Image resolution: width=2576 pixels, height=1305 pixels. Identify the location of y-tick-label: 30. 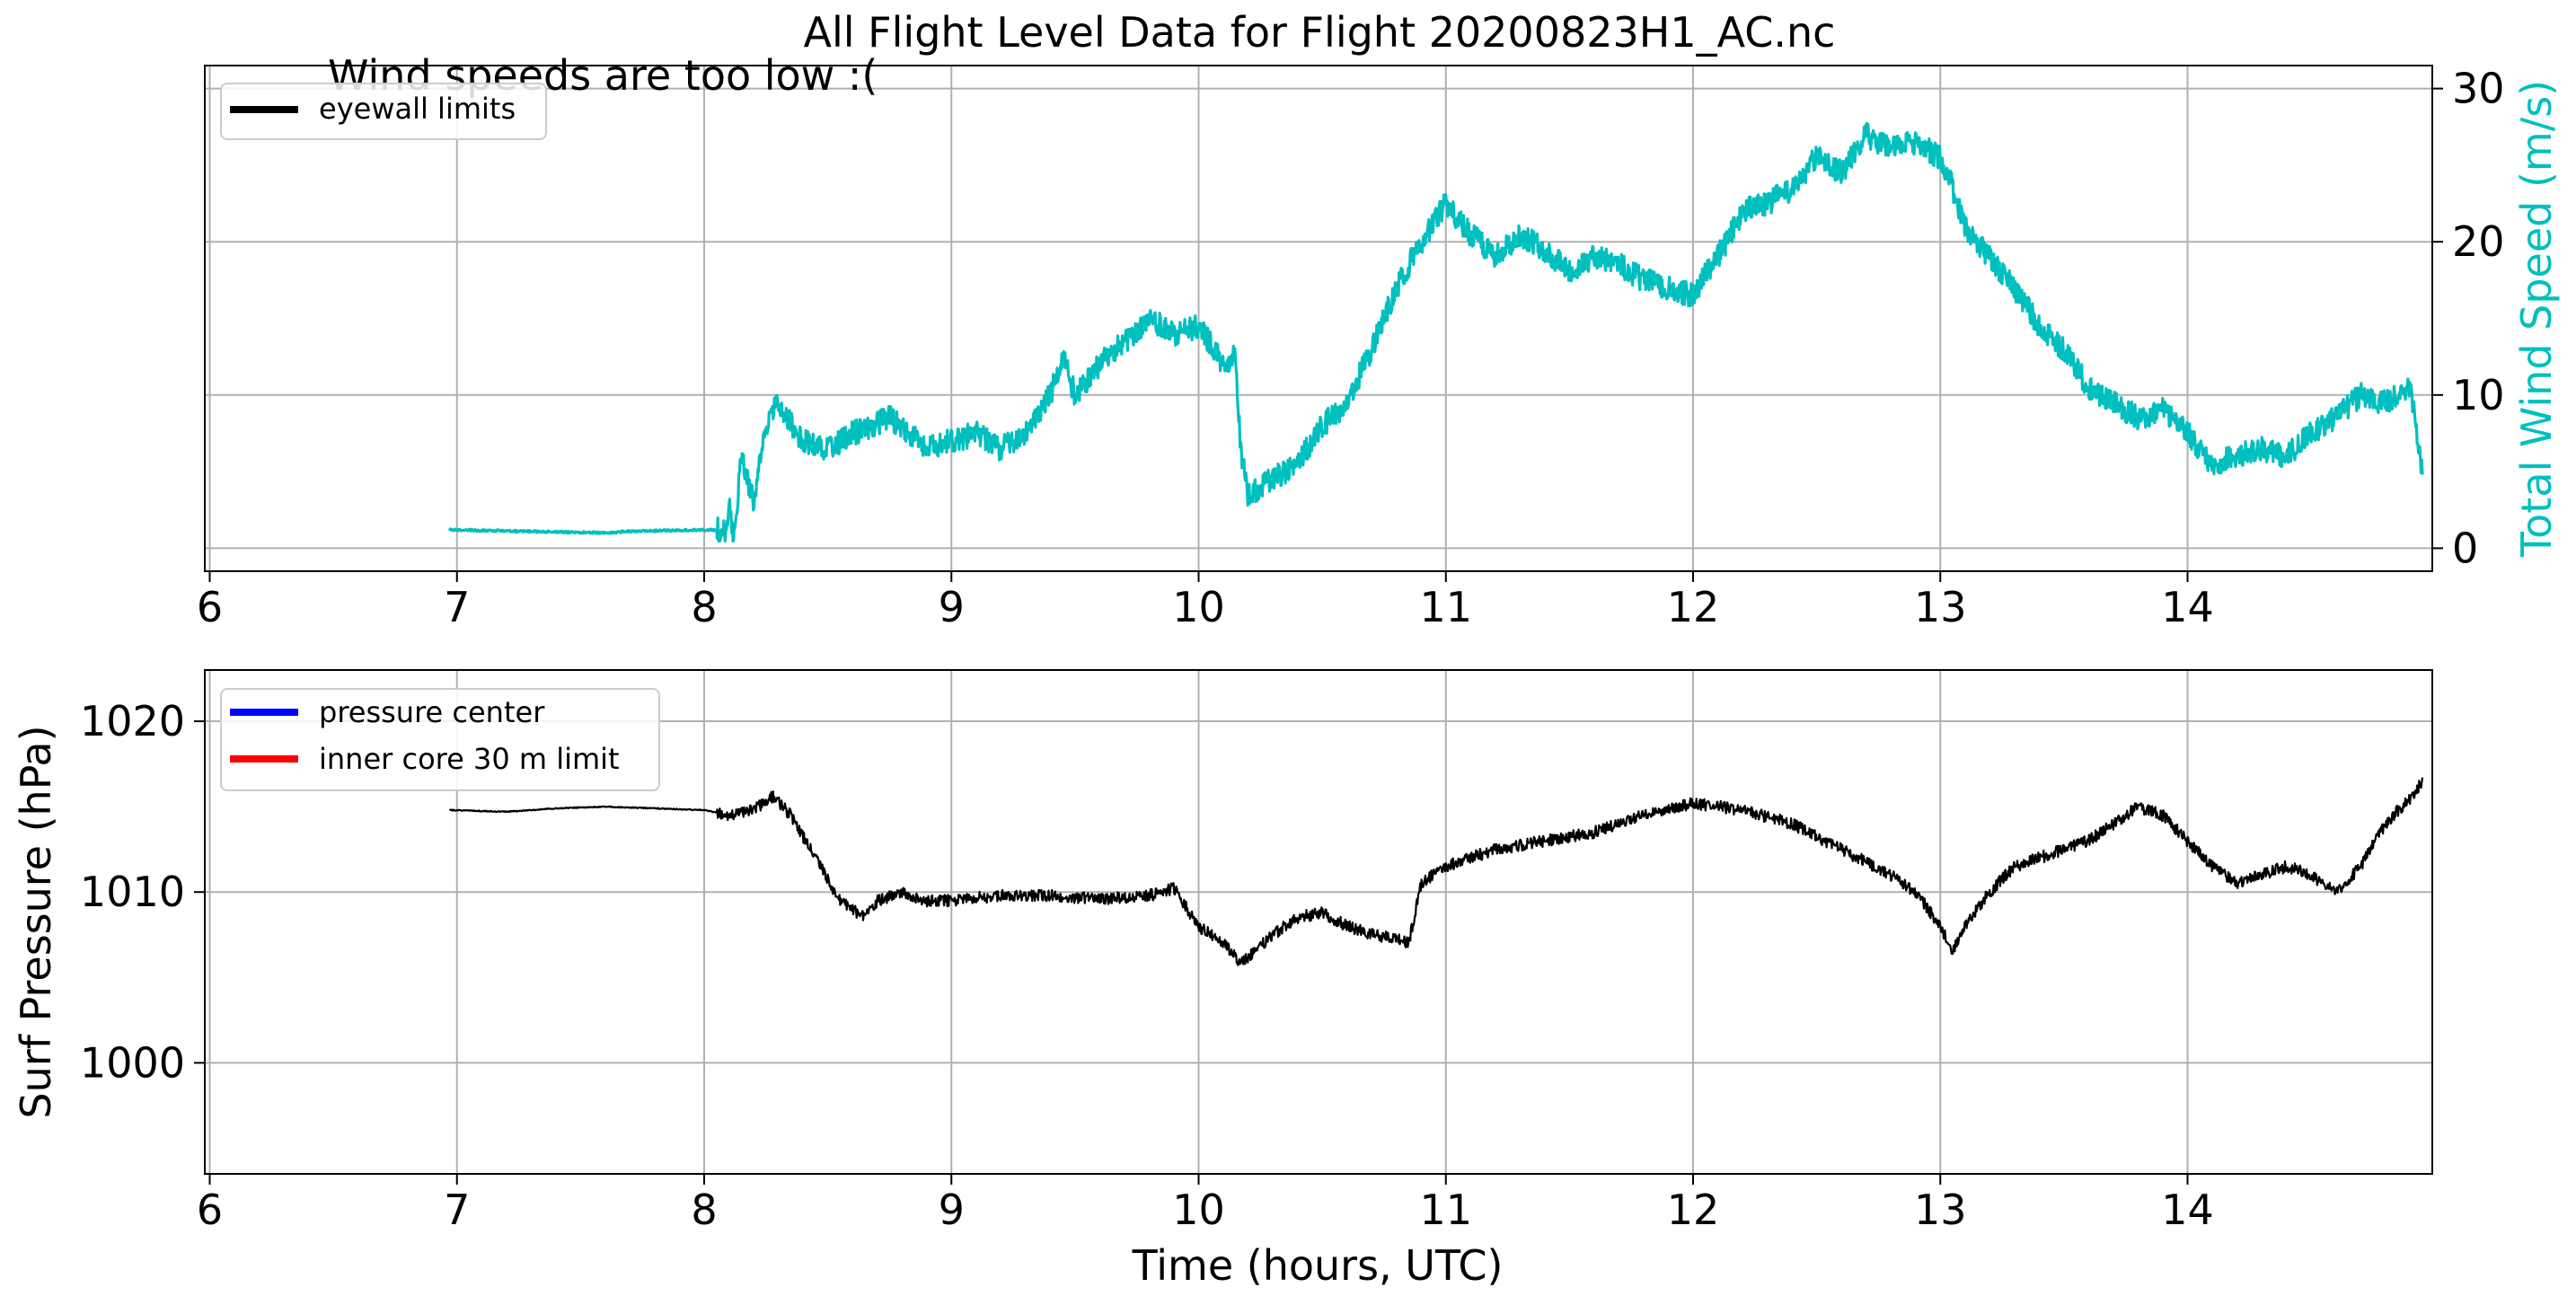
(2478, 89).